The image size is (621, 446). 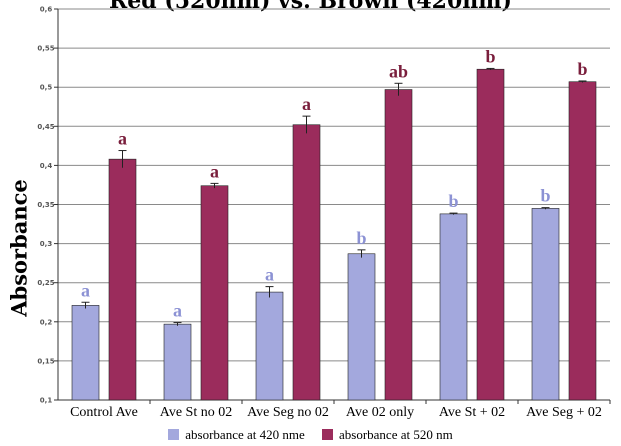 What do you see at coordinates (310, 7) in the screenshot?
I see `chart-title: Red (520nm) vs. Brown (420nm)` at bounding box center [310, 7].